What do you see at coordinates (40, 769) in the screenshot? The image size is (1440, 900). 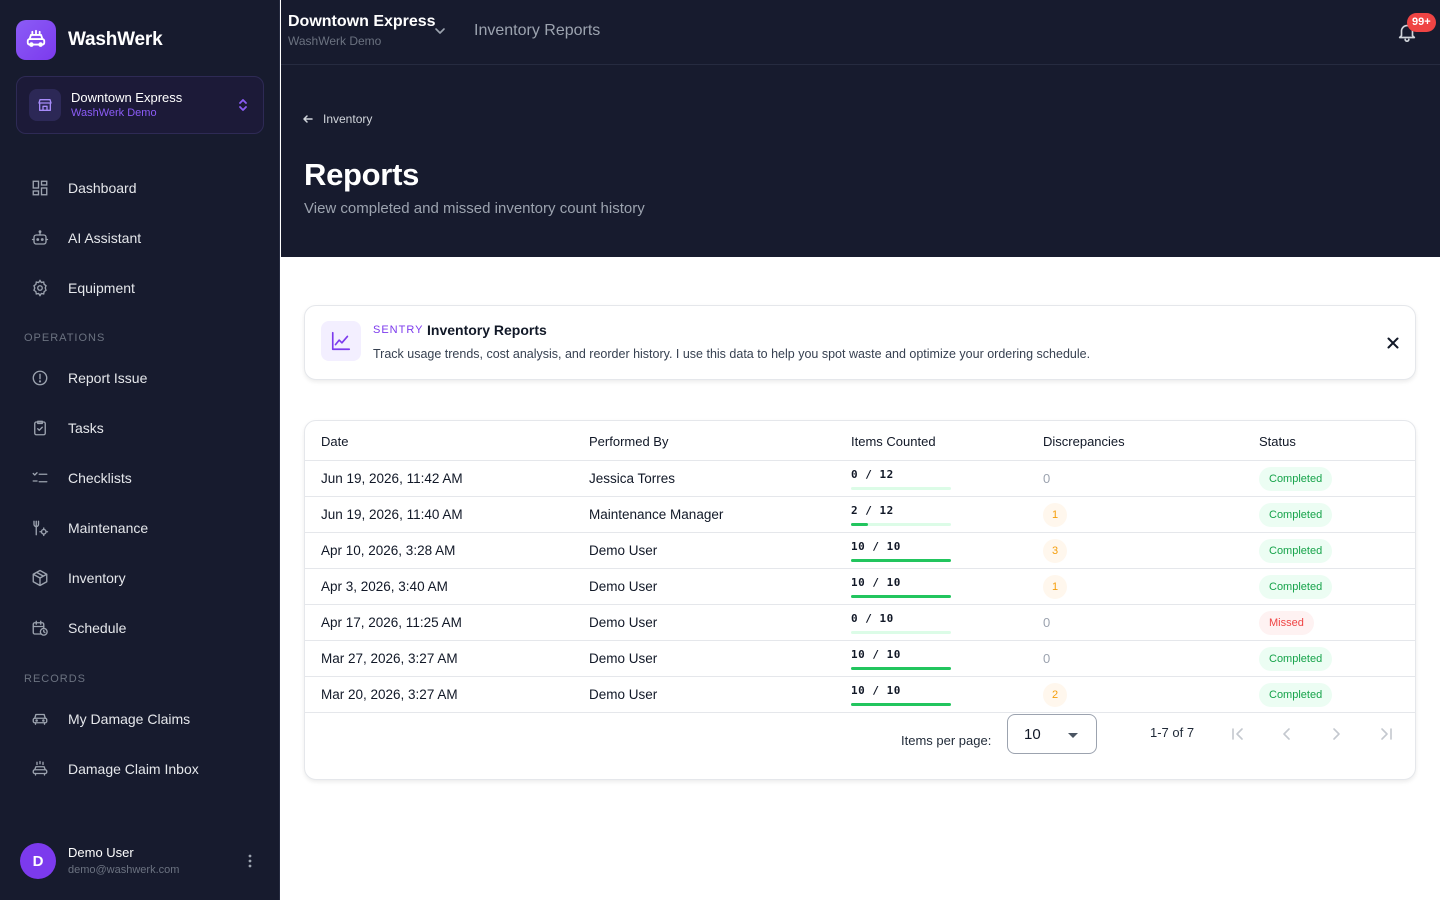 I see `car-wash-icon` at bounding box center [40, 769].